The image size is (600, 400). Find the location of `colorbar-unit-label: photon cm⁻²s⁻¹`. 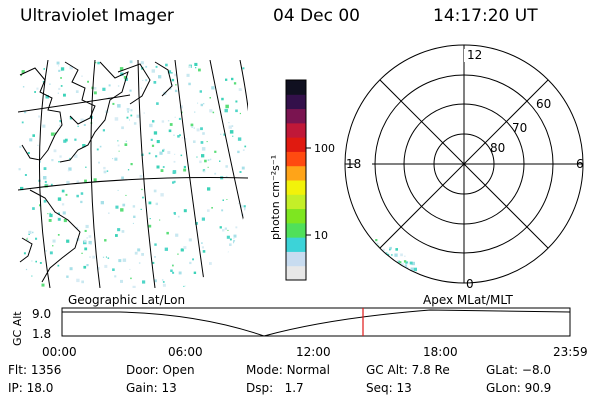

colorbar-unit-label: photon cm⁻²s⁻¹ is located at coordinates (275, 197).